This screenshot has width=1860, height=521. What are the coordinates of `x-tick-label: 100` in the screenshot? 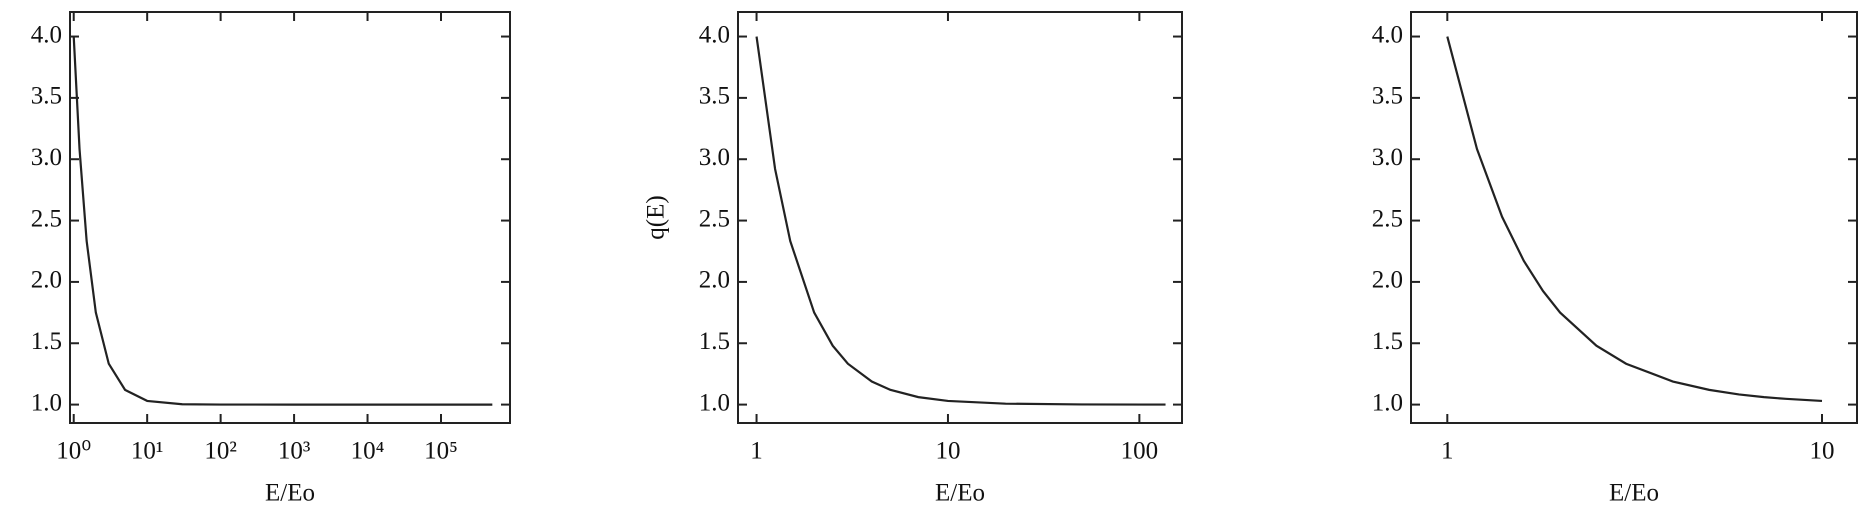 It's located at (1140, 451).